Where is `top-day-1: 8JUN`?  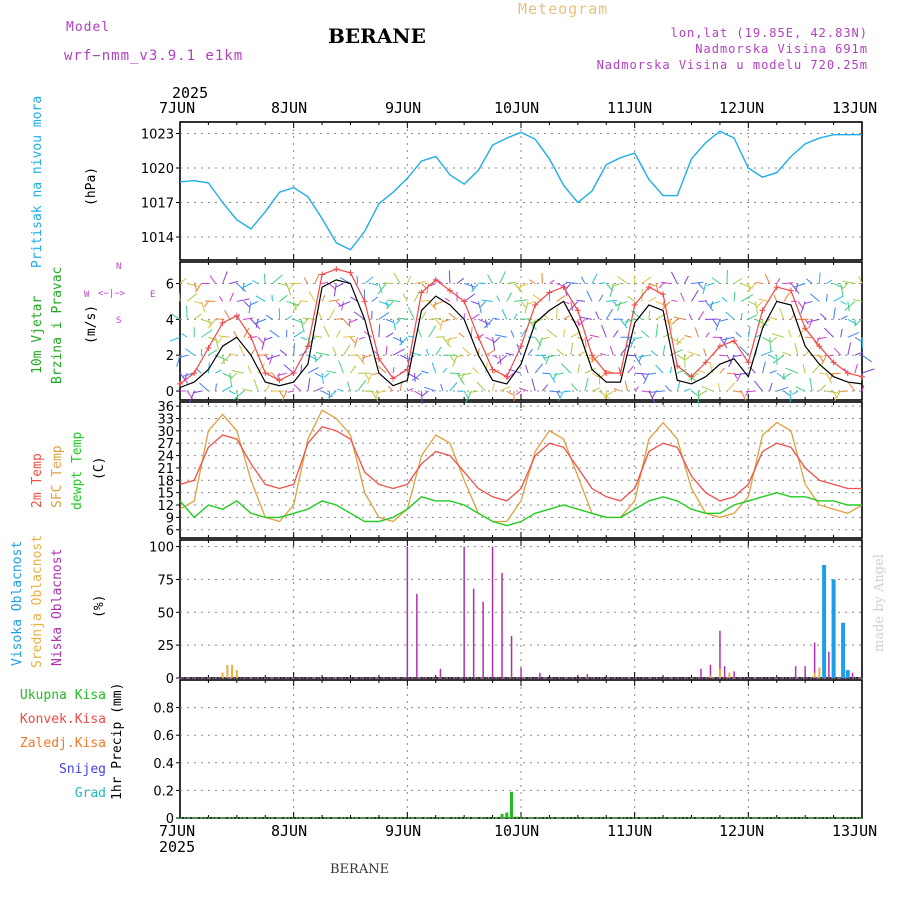
top-day-1: 8JUN is located at coordinates (289, 108).